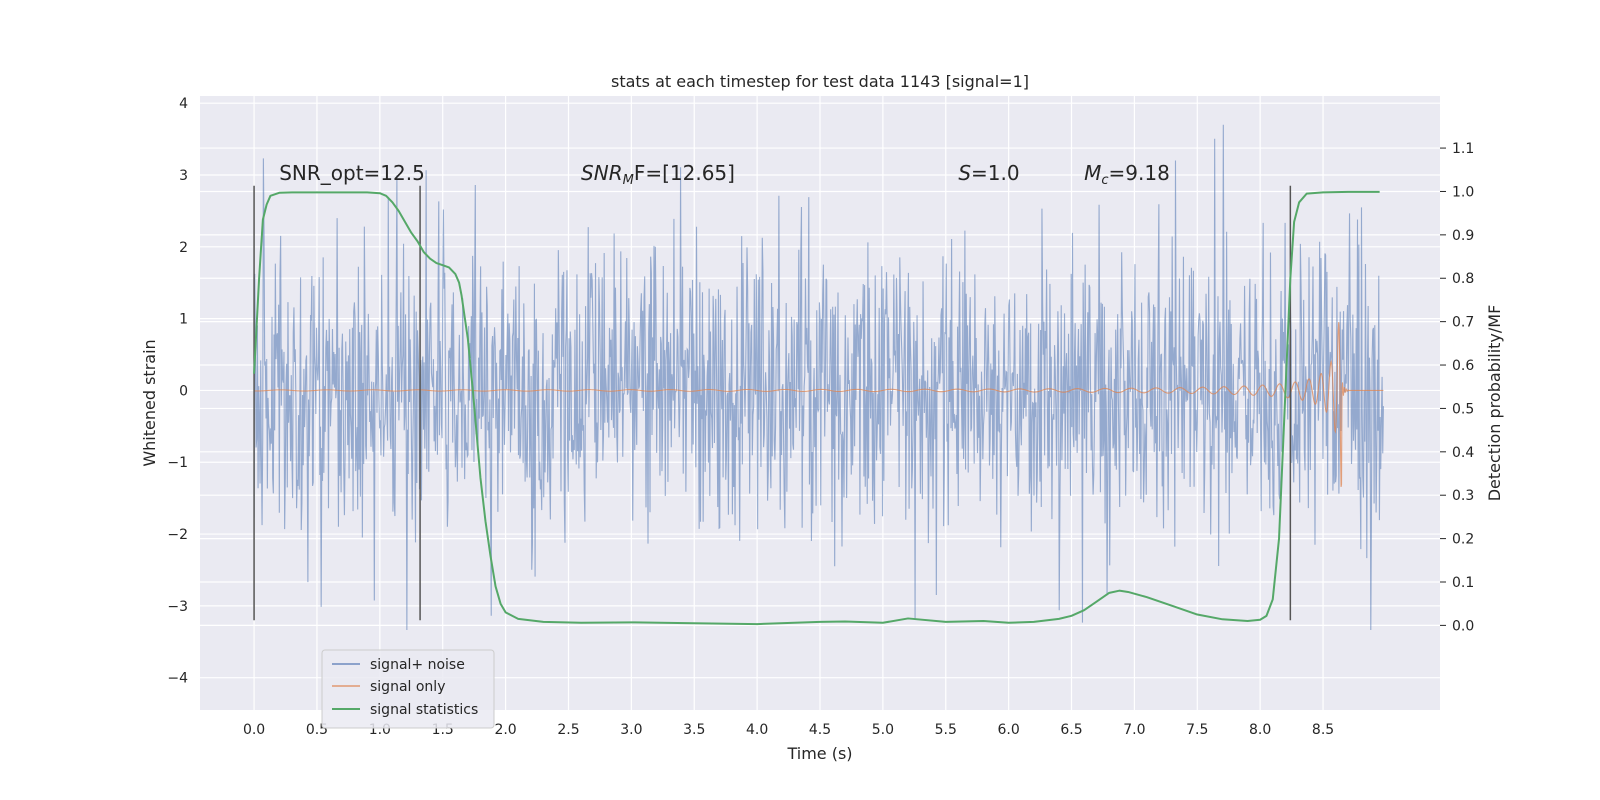 Image resolution: width=1600 pixels, height=800 pixels. Describe the element at coordinates (177, 391) in the screenshot. I see `y-axis-ticks: −4 −3 −2 −1 0 1 2 3 4` at that location.